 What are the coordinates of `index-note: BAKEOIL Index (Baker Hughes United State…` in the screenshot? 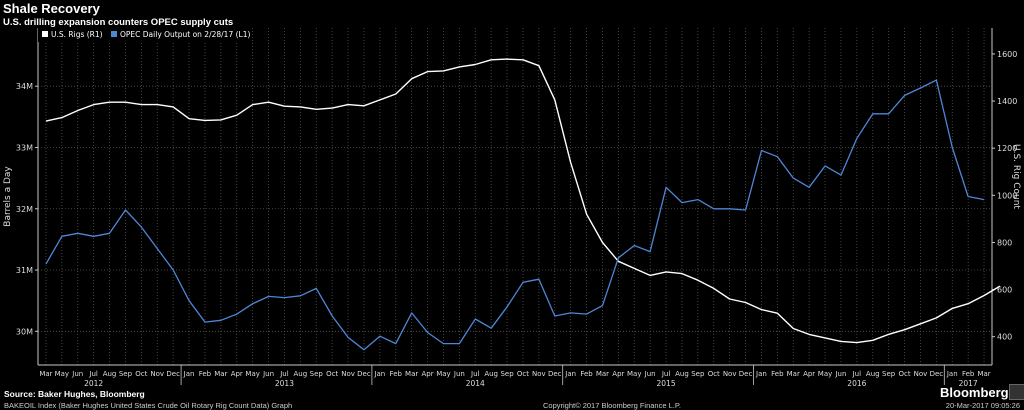 It's located at (148, 405).